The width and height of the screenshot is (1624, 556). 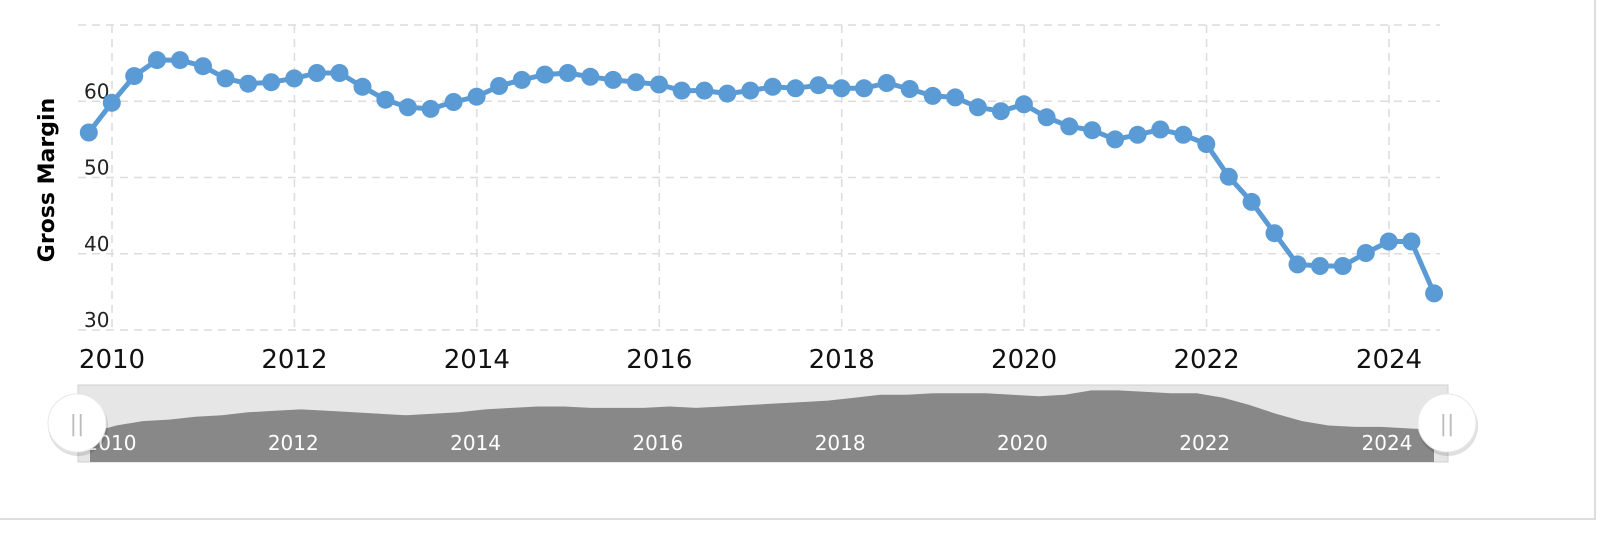 I want to click on navigator-handle-left: ||, so click(x=77, y=424).